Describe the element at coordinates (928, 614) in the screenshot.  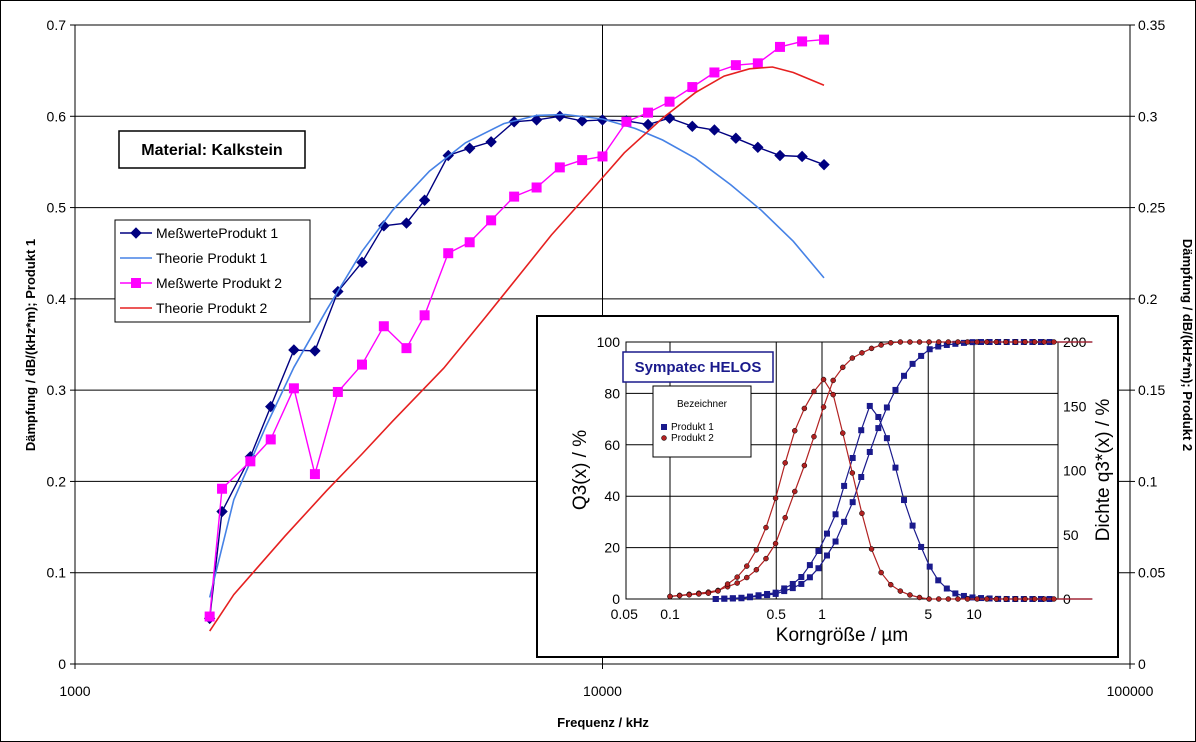
I see `inset-tick-label-x: 5` at that location.